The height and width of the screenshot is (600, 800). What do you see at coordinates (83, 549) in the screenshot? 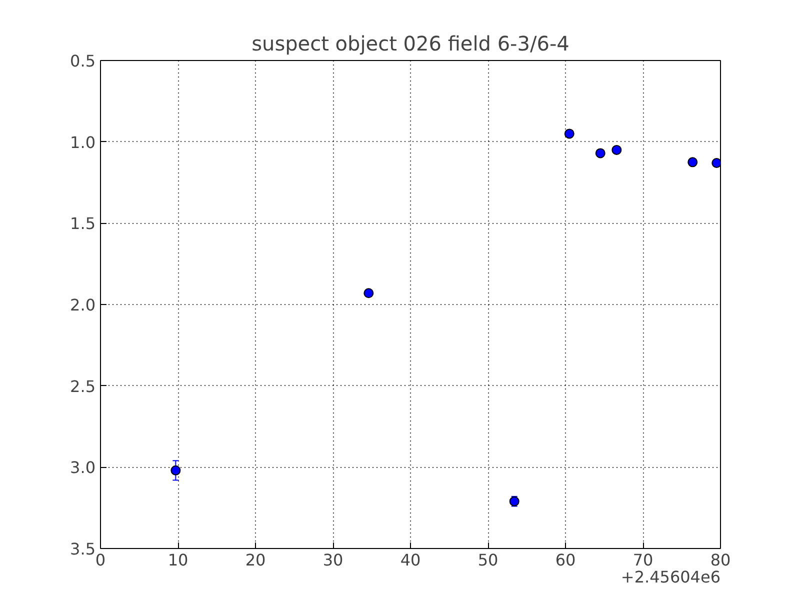
I see `y-tick-label: 3.5` at bounding box center [83, 549].